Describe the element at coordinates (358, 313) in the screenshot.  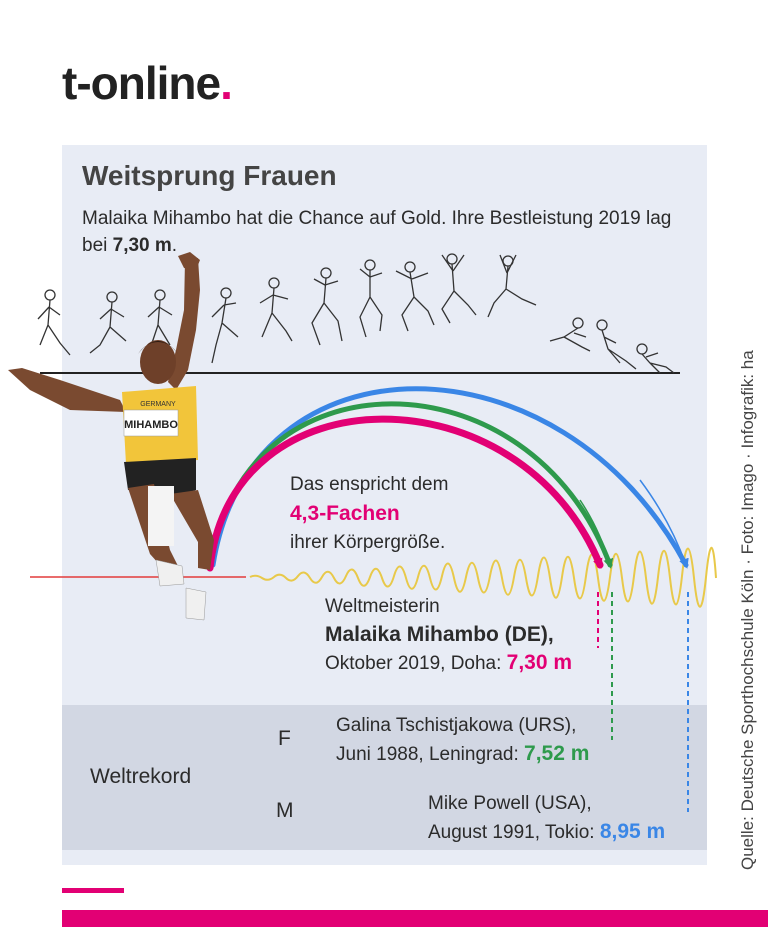
I see `jump-sequence-illustration` at that location.